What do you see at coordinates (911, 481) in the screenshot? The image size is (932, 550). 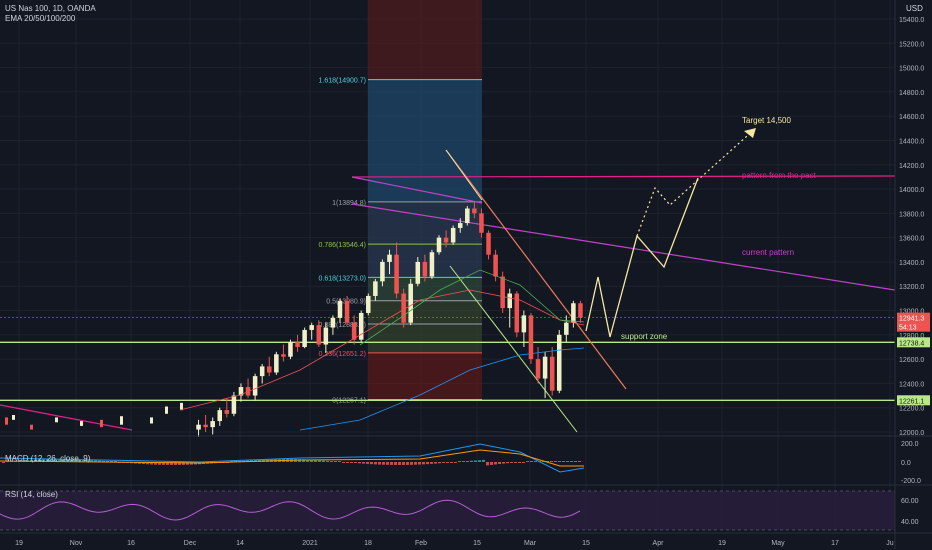 I see `macd-tick: -200.0` at bounding box center [911, 481].